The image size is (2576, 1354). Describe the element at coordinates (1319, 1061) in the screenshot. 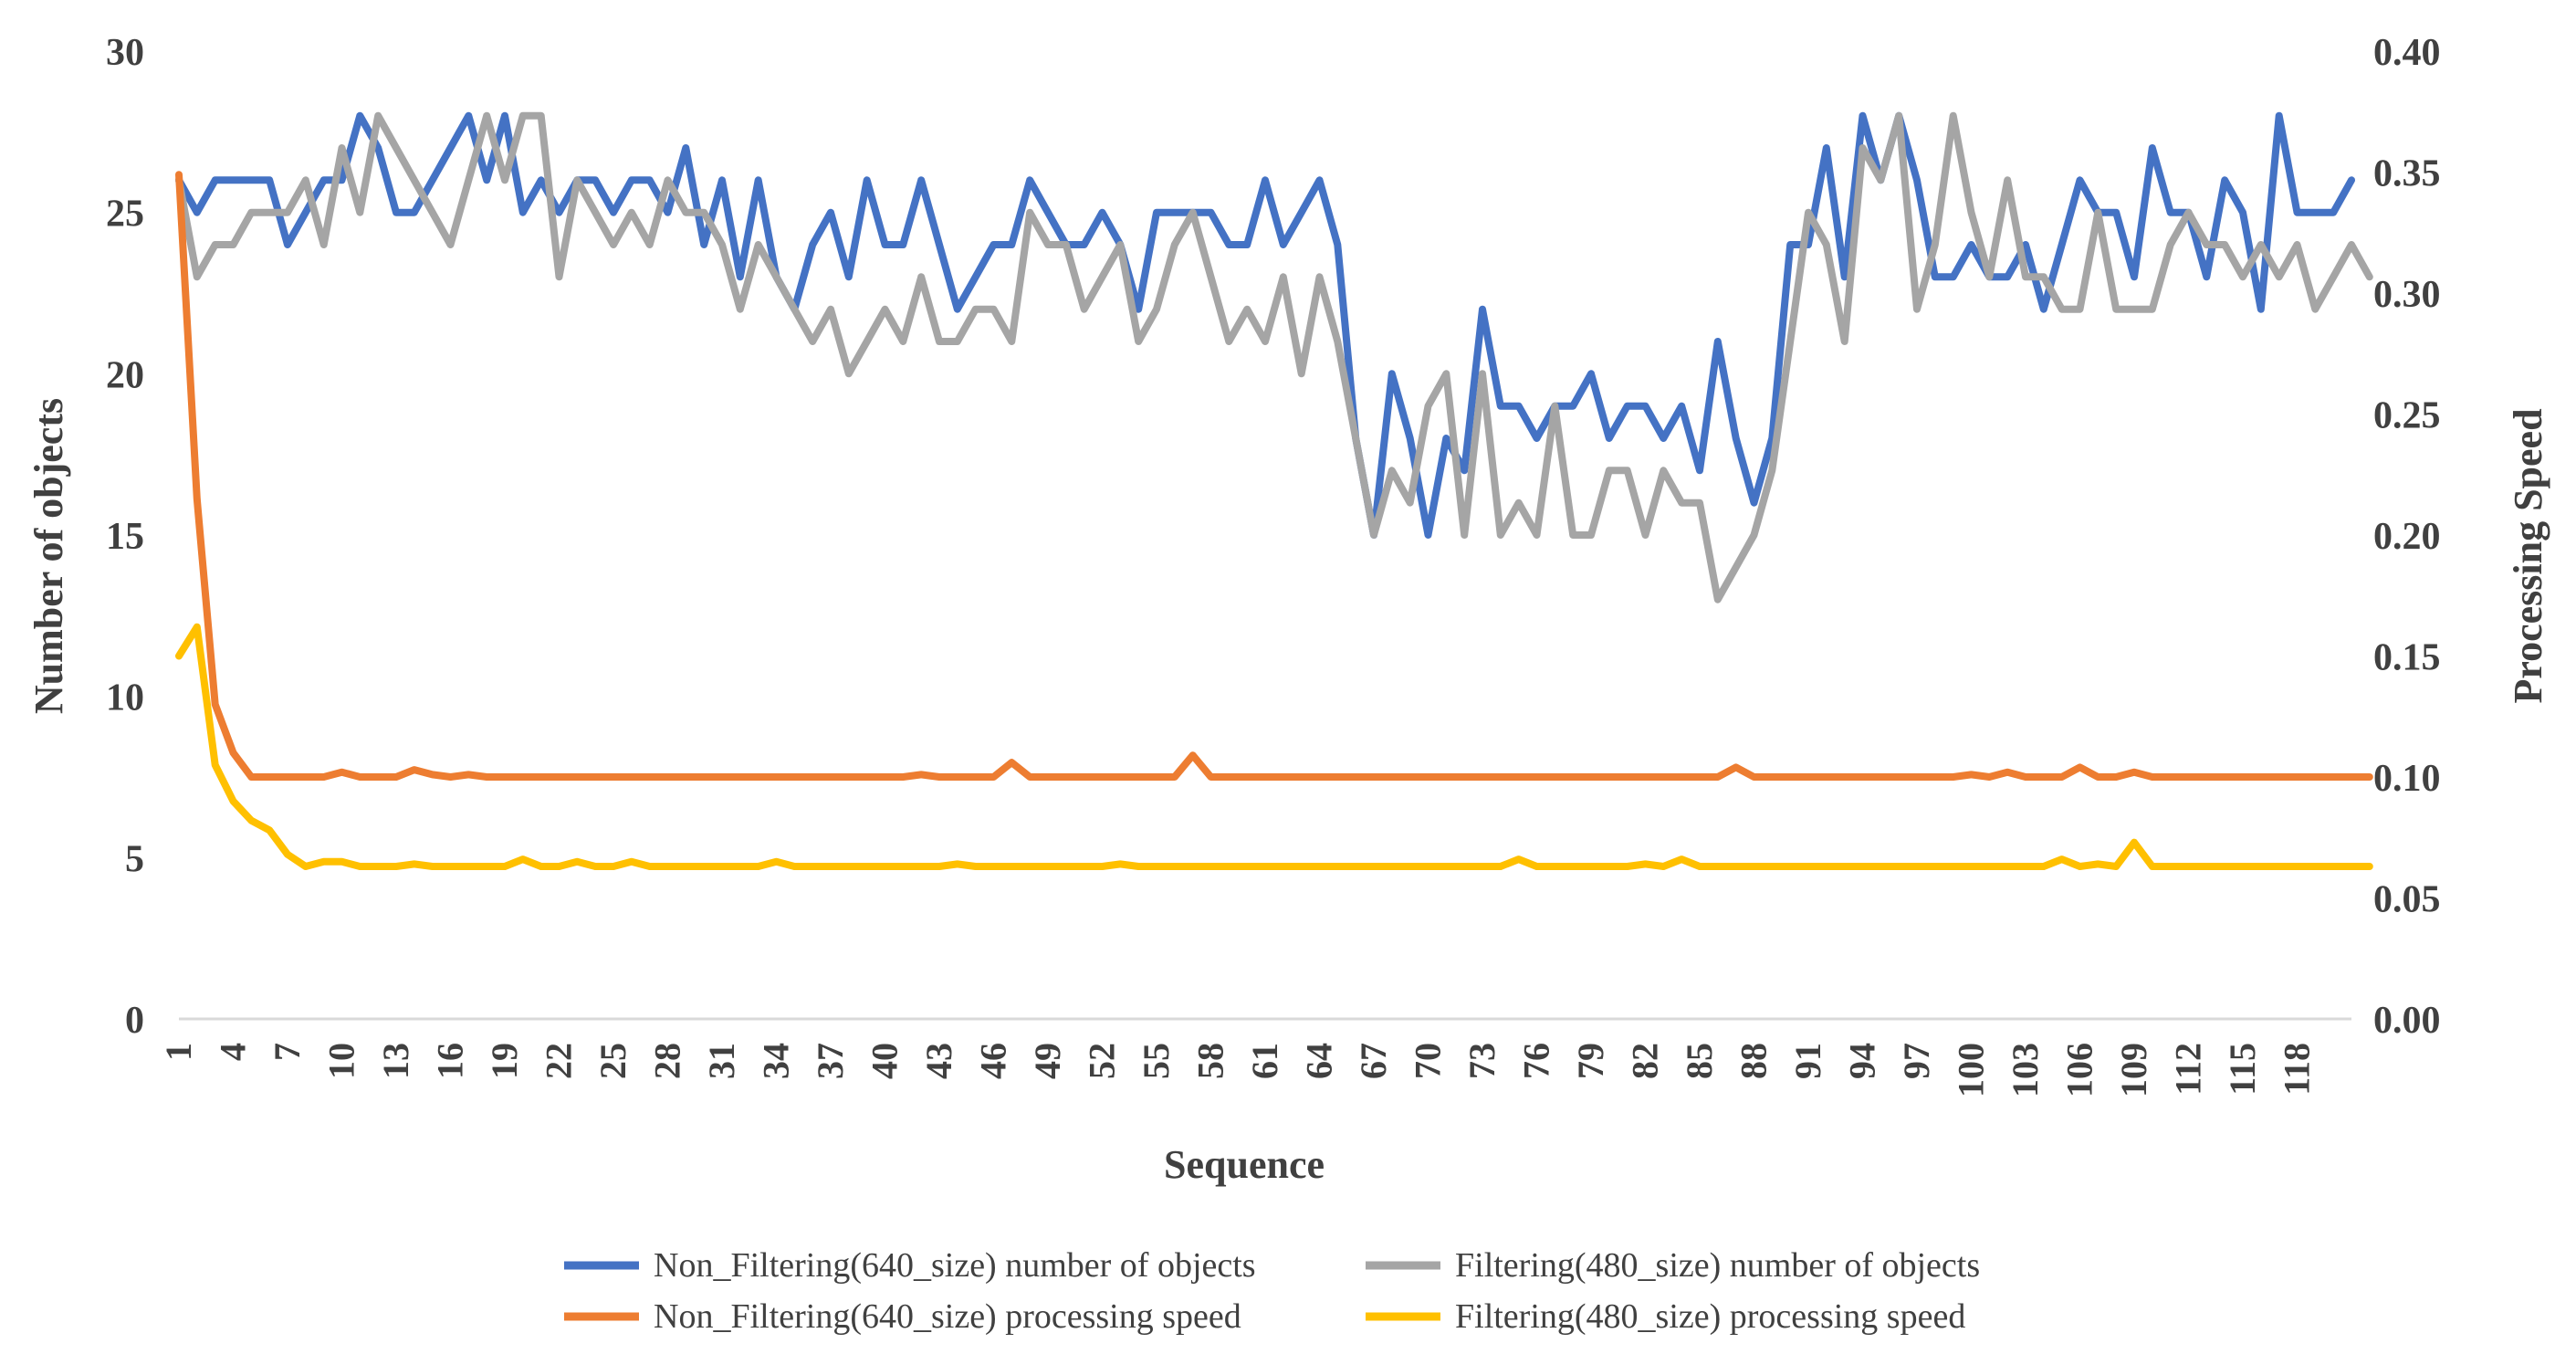

I see `x-tick-label: 64` at that location.